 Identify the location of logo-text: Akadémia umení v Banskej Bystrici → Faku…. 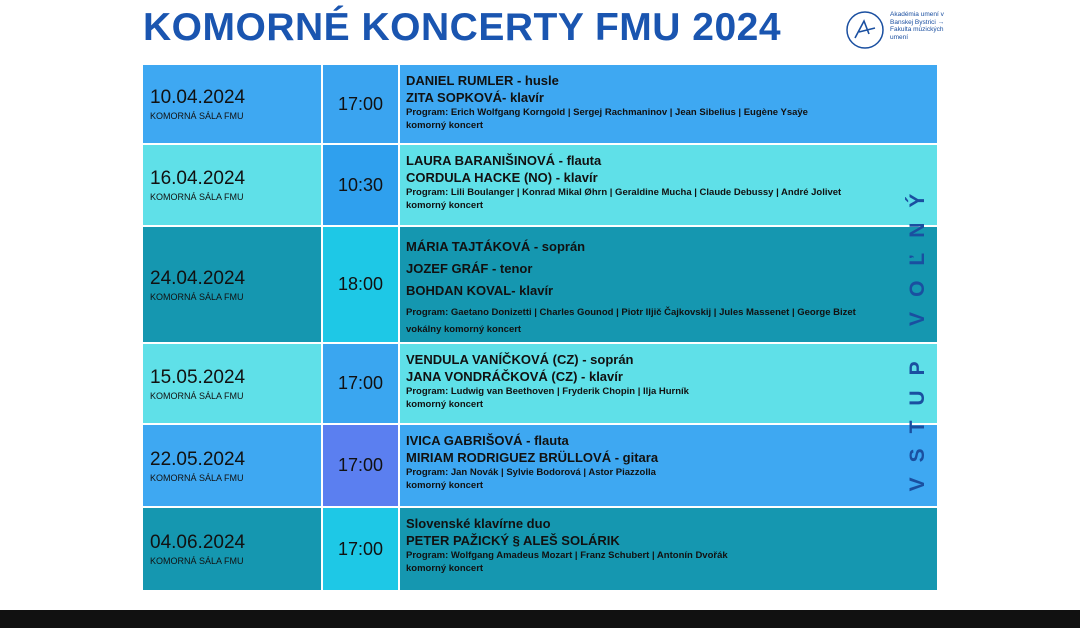
(917, 26).